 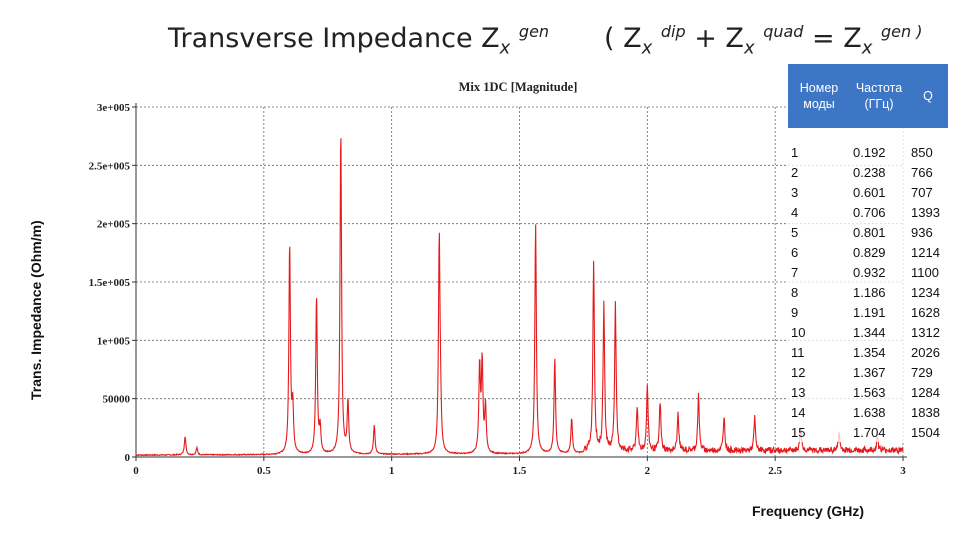 I want to click on table-row: 14 1.638 1838, so click(x=868, y=412).